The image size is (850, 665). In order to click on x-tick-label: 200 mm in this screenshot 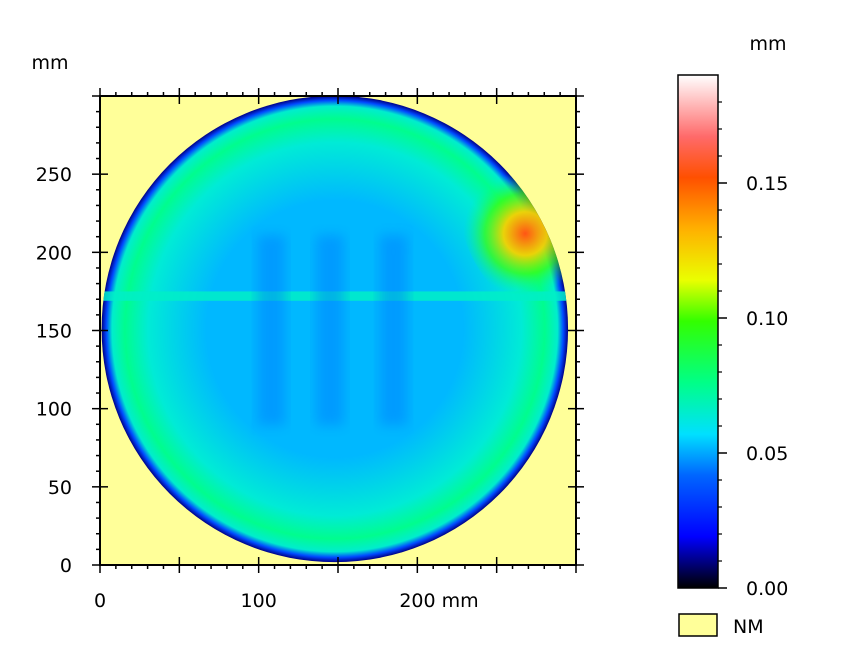, I will do `click(438, 601)`.